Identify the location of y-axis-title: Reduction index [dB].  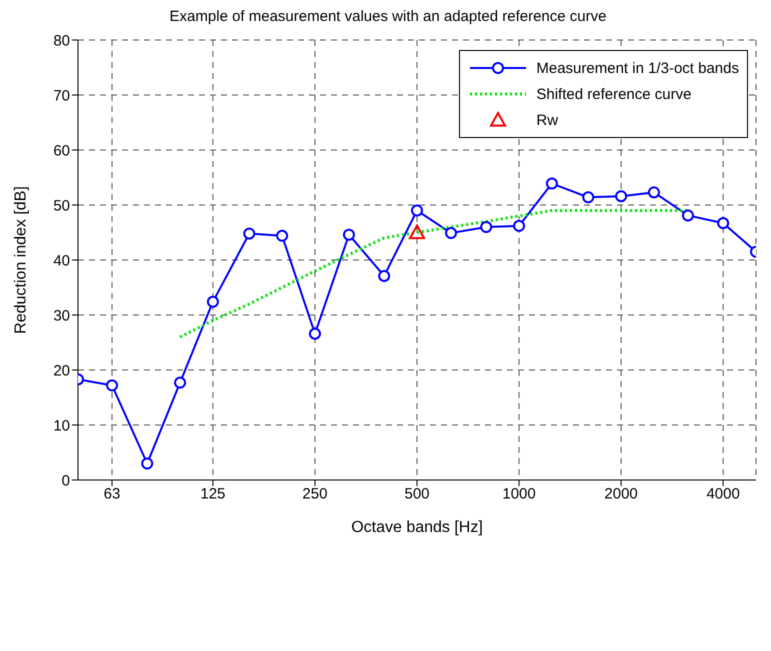
(21, 260).